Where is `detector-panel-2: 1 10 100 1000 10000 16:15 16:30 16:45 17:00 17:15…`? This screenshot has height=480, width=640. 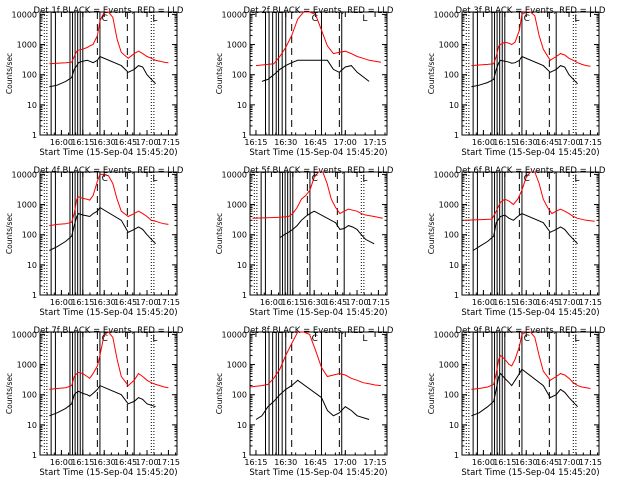
detector-panel-2: 1 10 100 1000 10000 16:15 16:30 16:45 17:00 17:15… is located at coordinates (304, 82).